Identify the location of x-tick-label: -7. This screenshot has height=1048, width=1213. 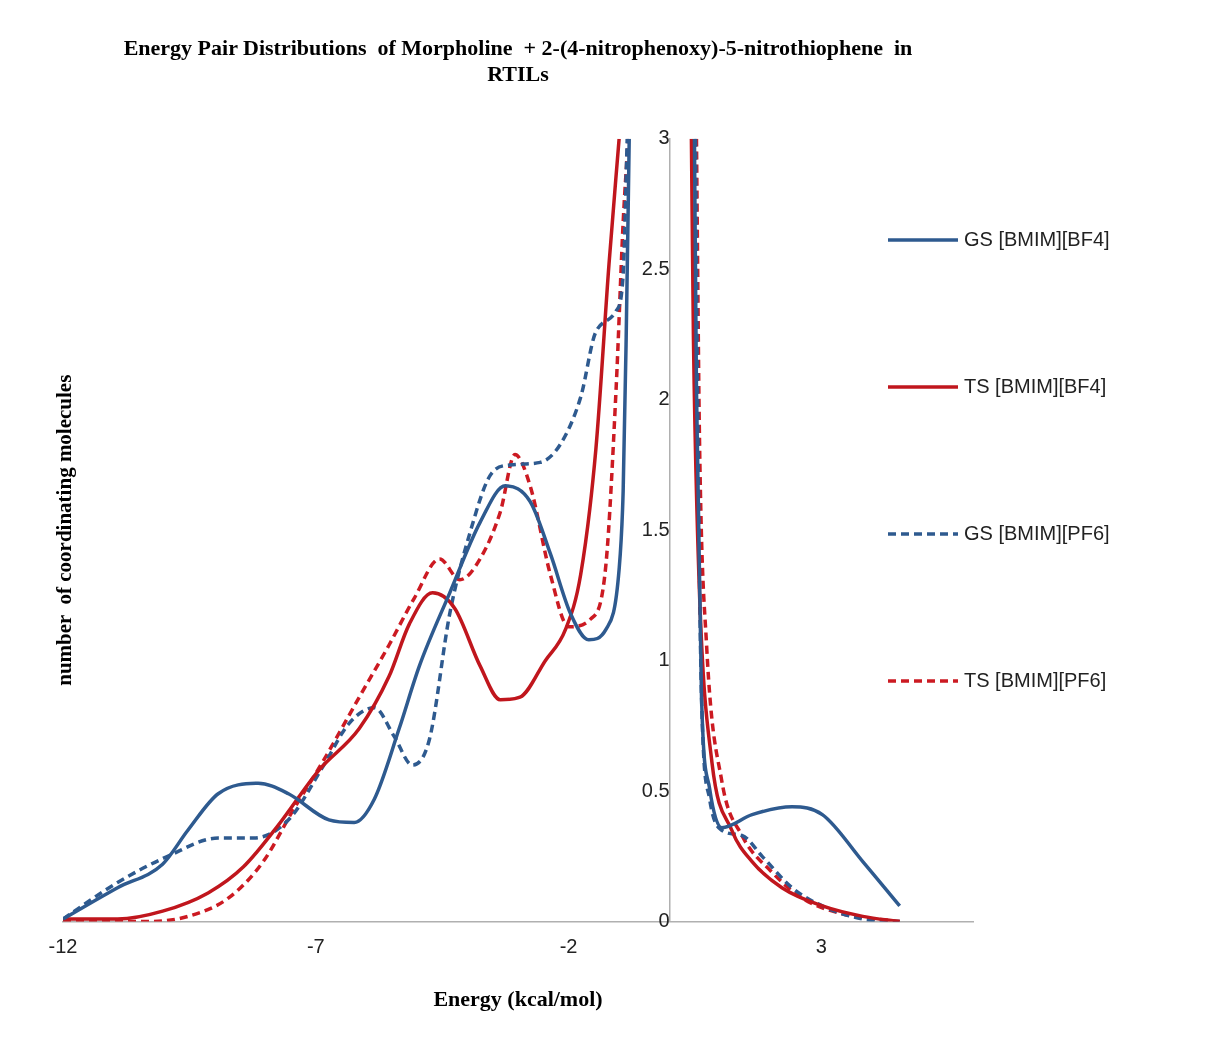
(315, 946).